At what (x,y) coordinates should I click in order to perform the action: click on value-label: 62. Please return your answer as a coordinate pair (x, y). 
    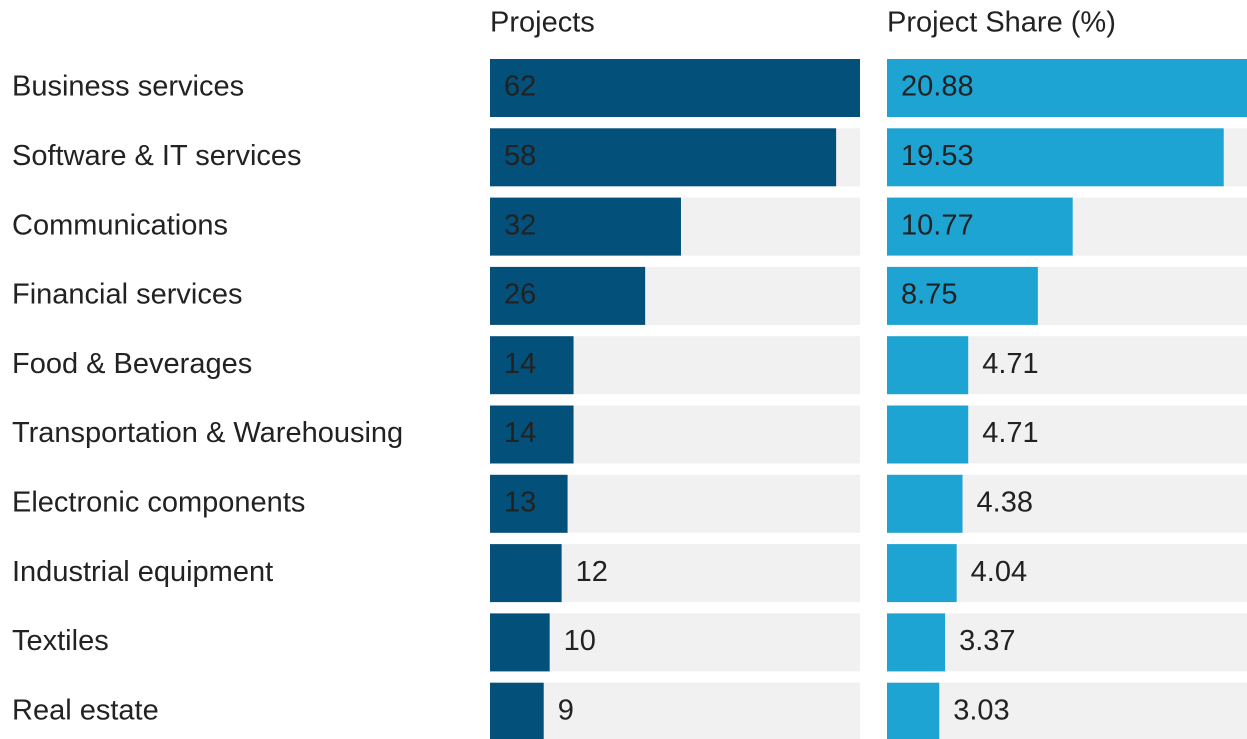
    Looking at the image, I should click on (520, 87).